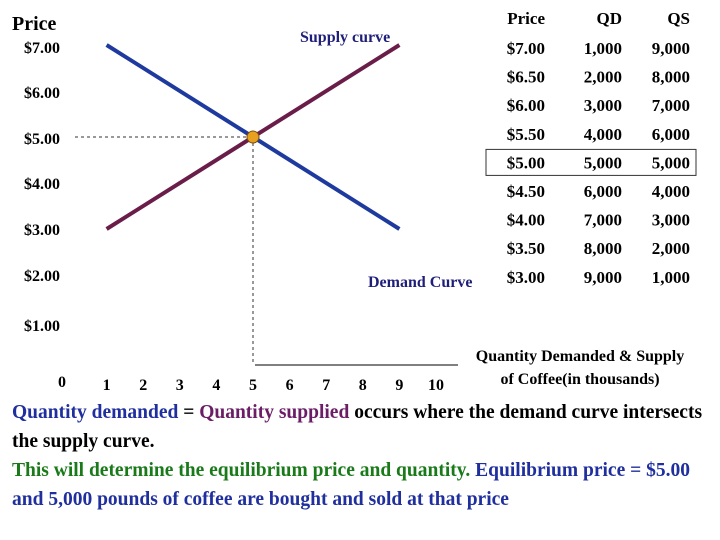 The width and height of the screenshot is (720, 540). What do you see at coordinates (526, 77) in the screenshot?
I see `table-cell: $6.50` at bounding box center [526, 77].